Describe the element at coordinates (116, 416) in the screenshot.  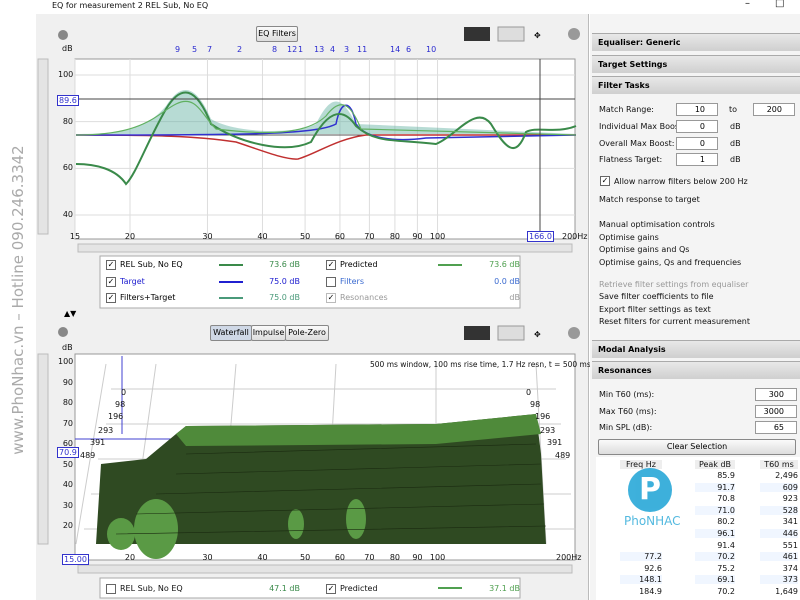
I see `time-label: 196` at that location.